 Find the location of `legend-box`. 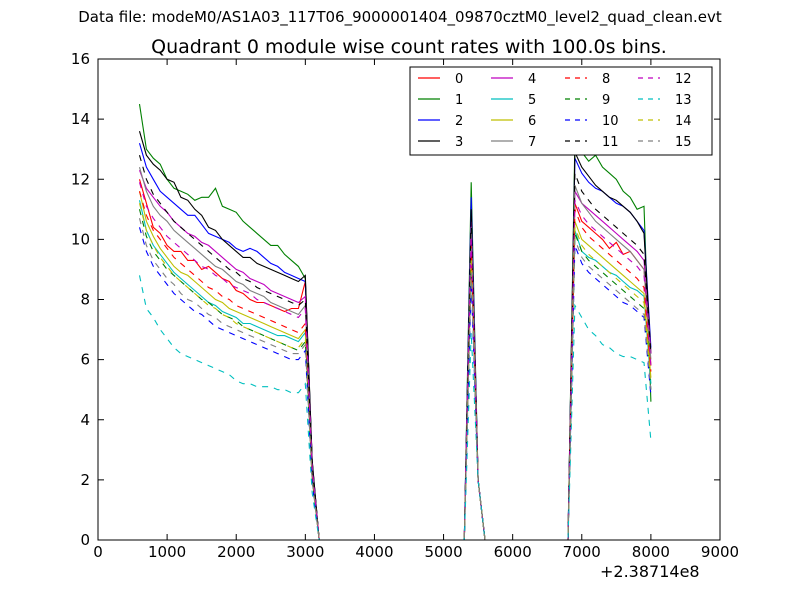

legend-box is located at coordinates (561, 111).